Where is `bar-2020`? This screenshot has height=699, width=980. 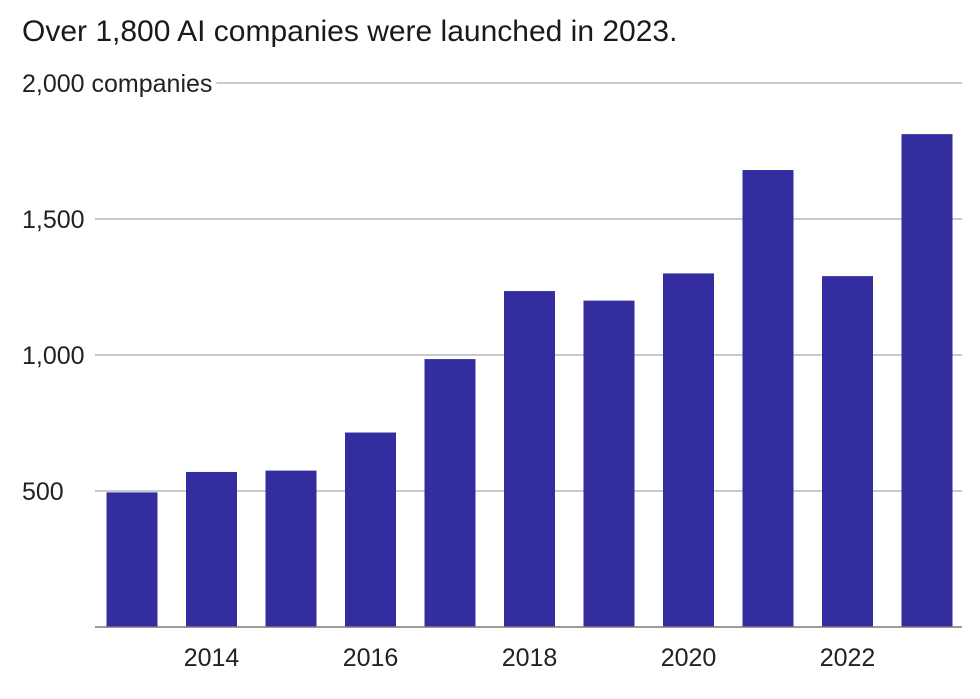
bar-2020 is located at coordinates (688, 450).